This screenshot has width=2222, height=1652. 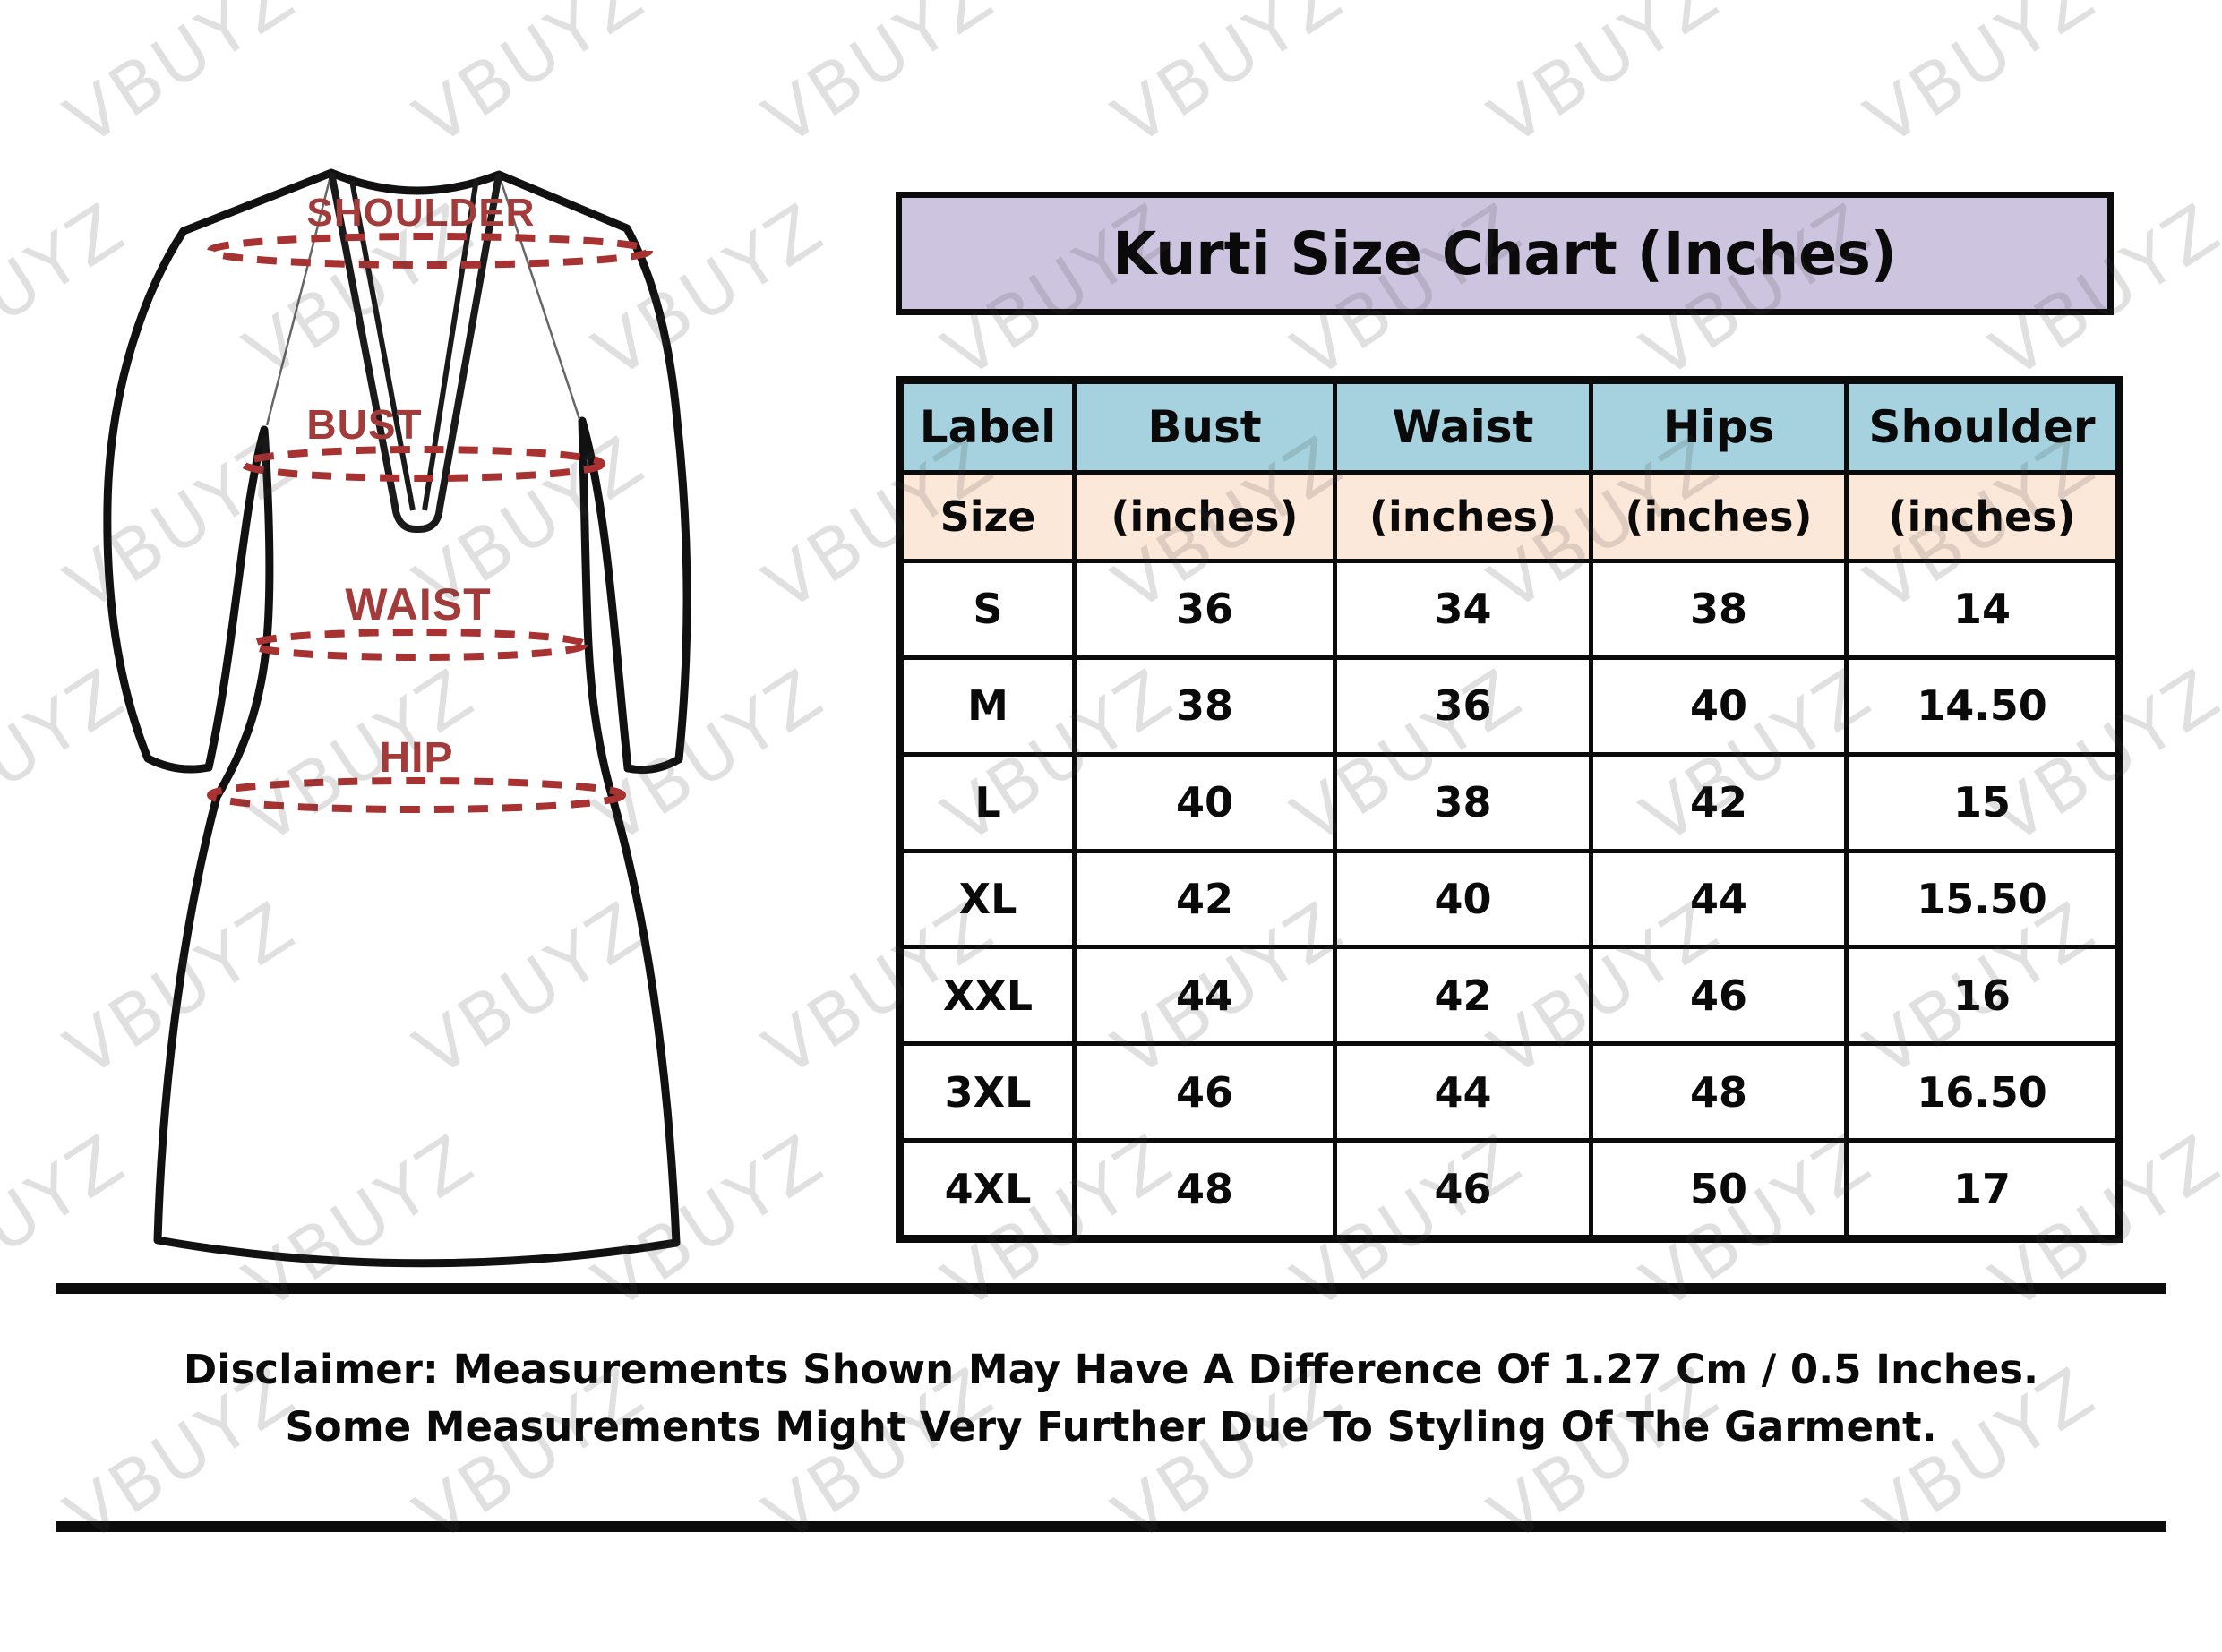 I want to click on measurement-cell: 14, so click(x=1983, y=609).